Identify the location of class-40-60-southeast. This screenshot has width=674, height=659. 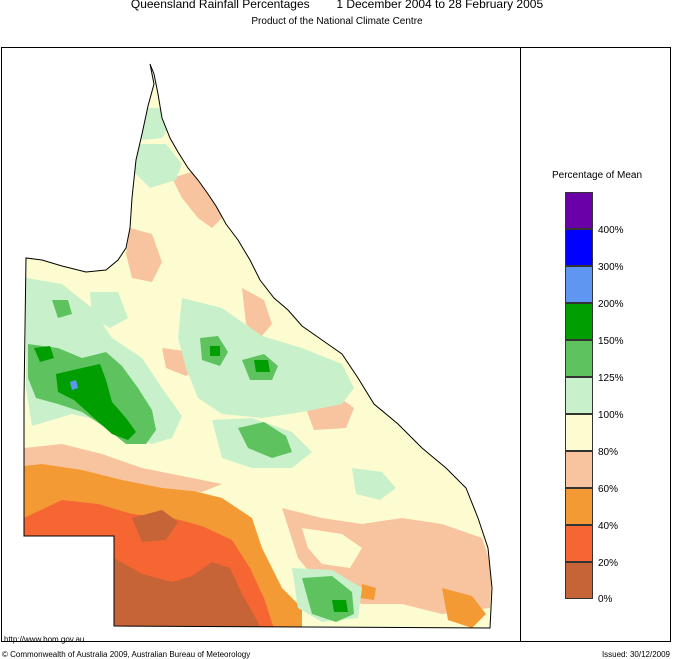
(464, 608).